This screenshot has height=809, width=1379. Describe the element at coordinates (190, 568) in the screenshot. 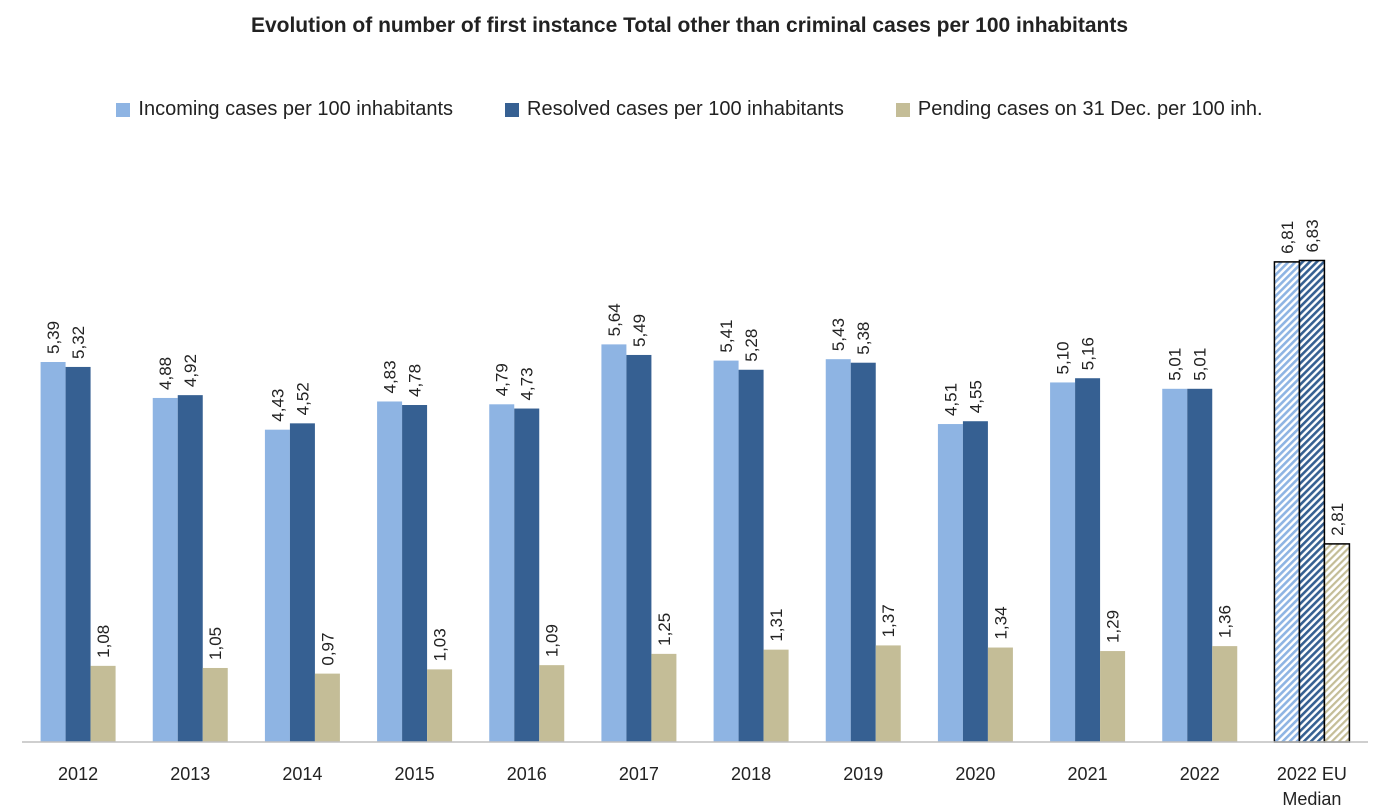

I see `bar-resolved-2013` at that location.